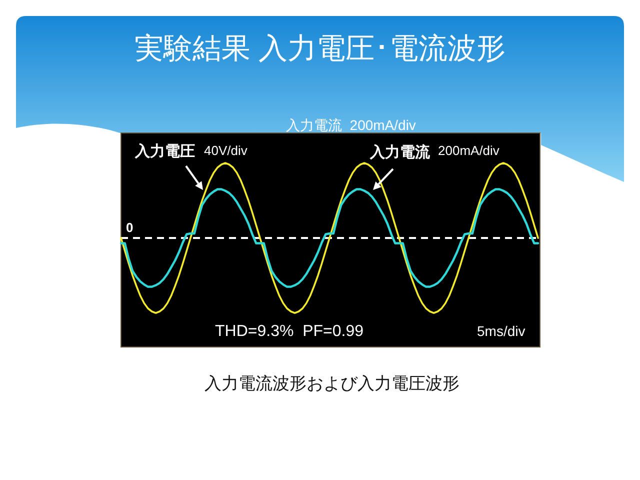 This screenshot has height=480, width=640. Describe the element at coordinates (469, 150) in the screenshot. I see `text: 200mA/div` at that location.